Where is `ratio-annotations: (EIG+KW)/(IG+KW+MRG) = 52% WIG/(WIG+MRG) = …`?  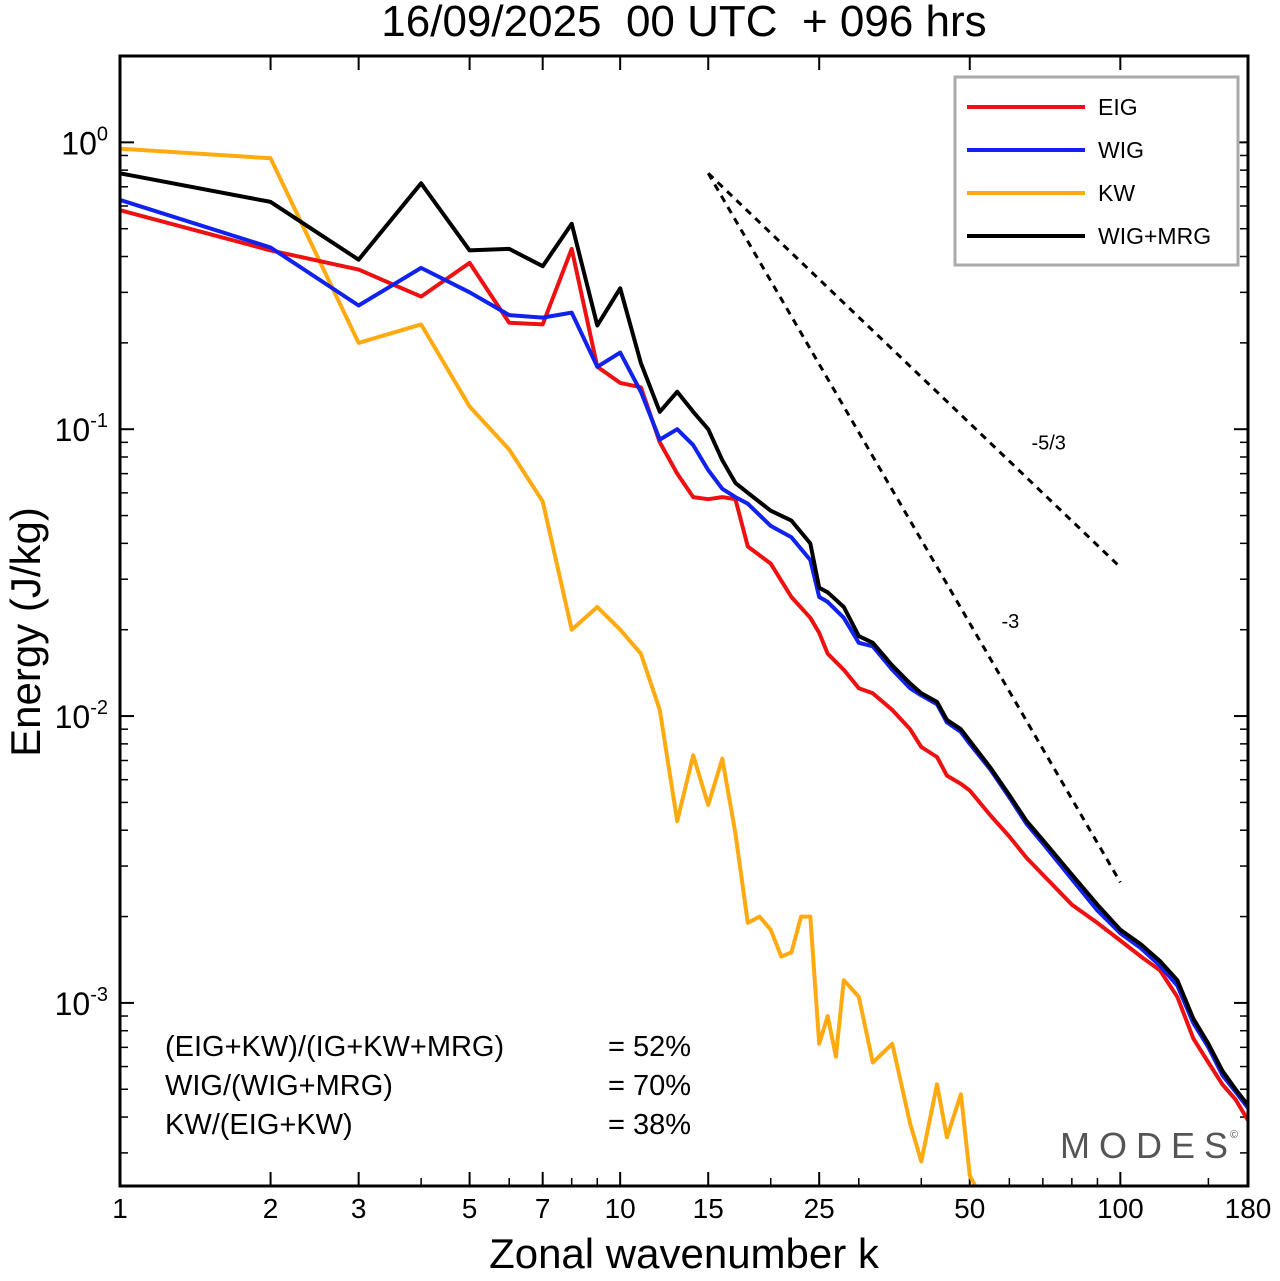
ratio-annotations: (EIG+KW)/(IG+KW+MRG) = 52% WIG/(WIG+MRG) = … is located at coordinates (428, 1086).